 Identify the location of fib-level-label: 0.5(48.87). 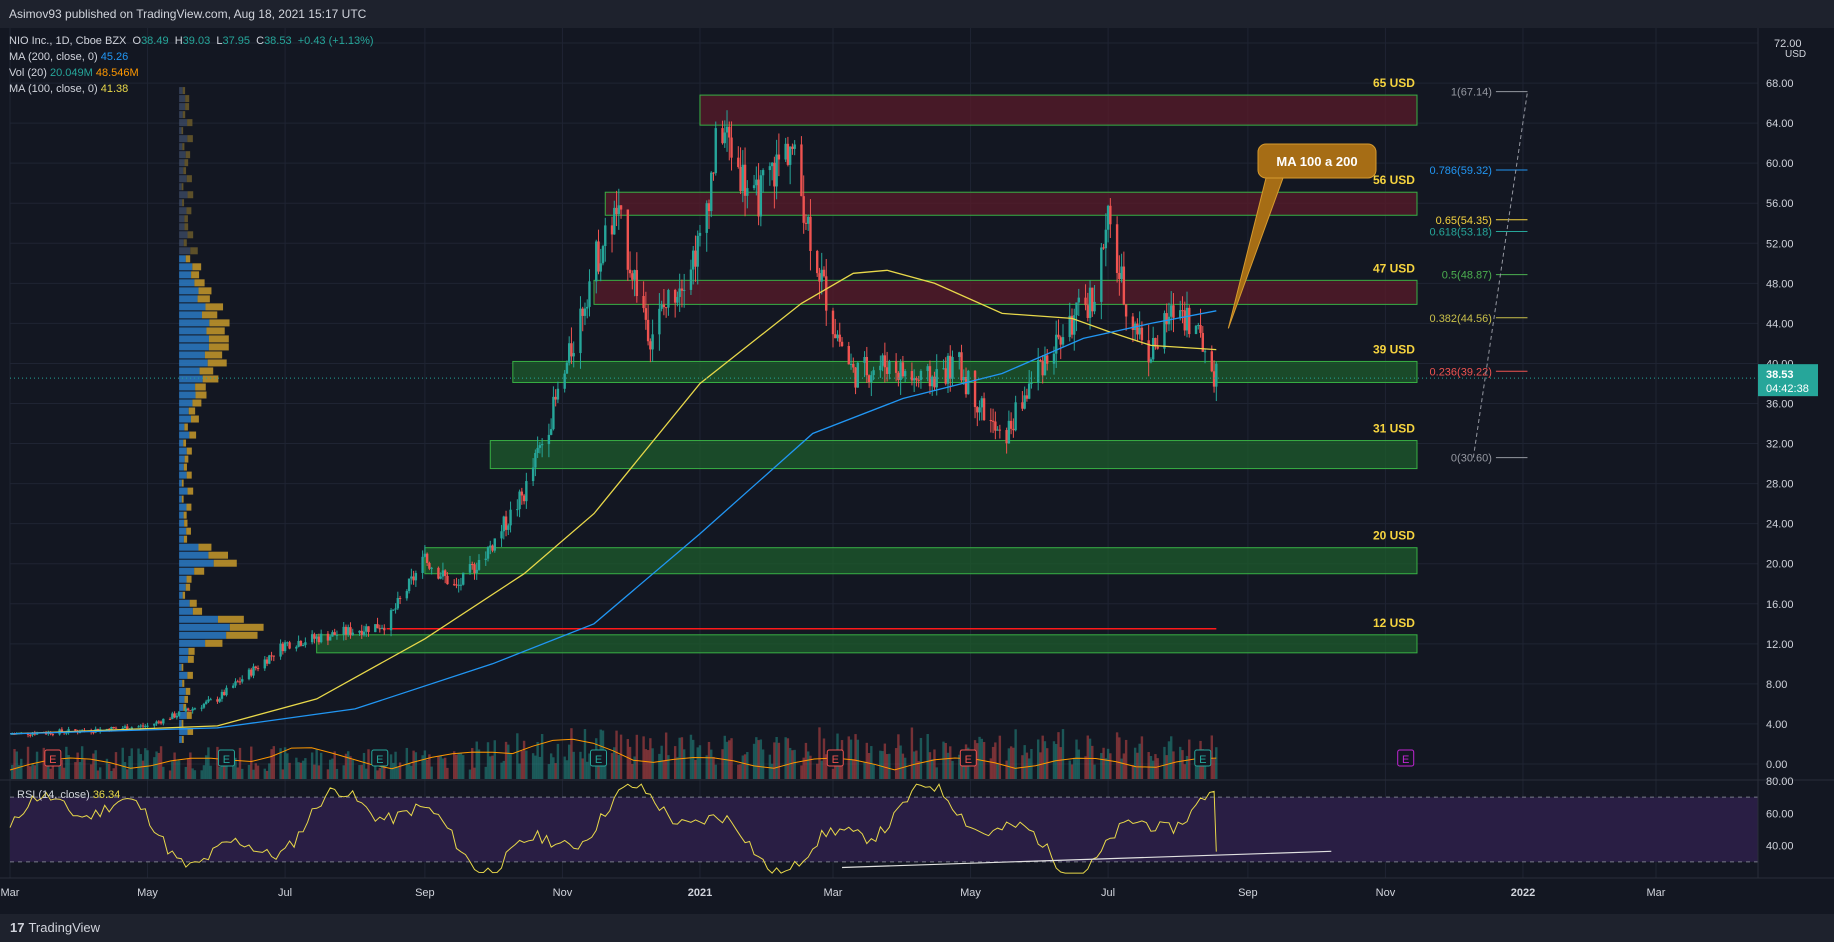
(1467, 276).